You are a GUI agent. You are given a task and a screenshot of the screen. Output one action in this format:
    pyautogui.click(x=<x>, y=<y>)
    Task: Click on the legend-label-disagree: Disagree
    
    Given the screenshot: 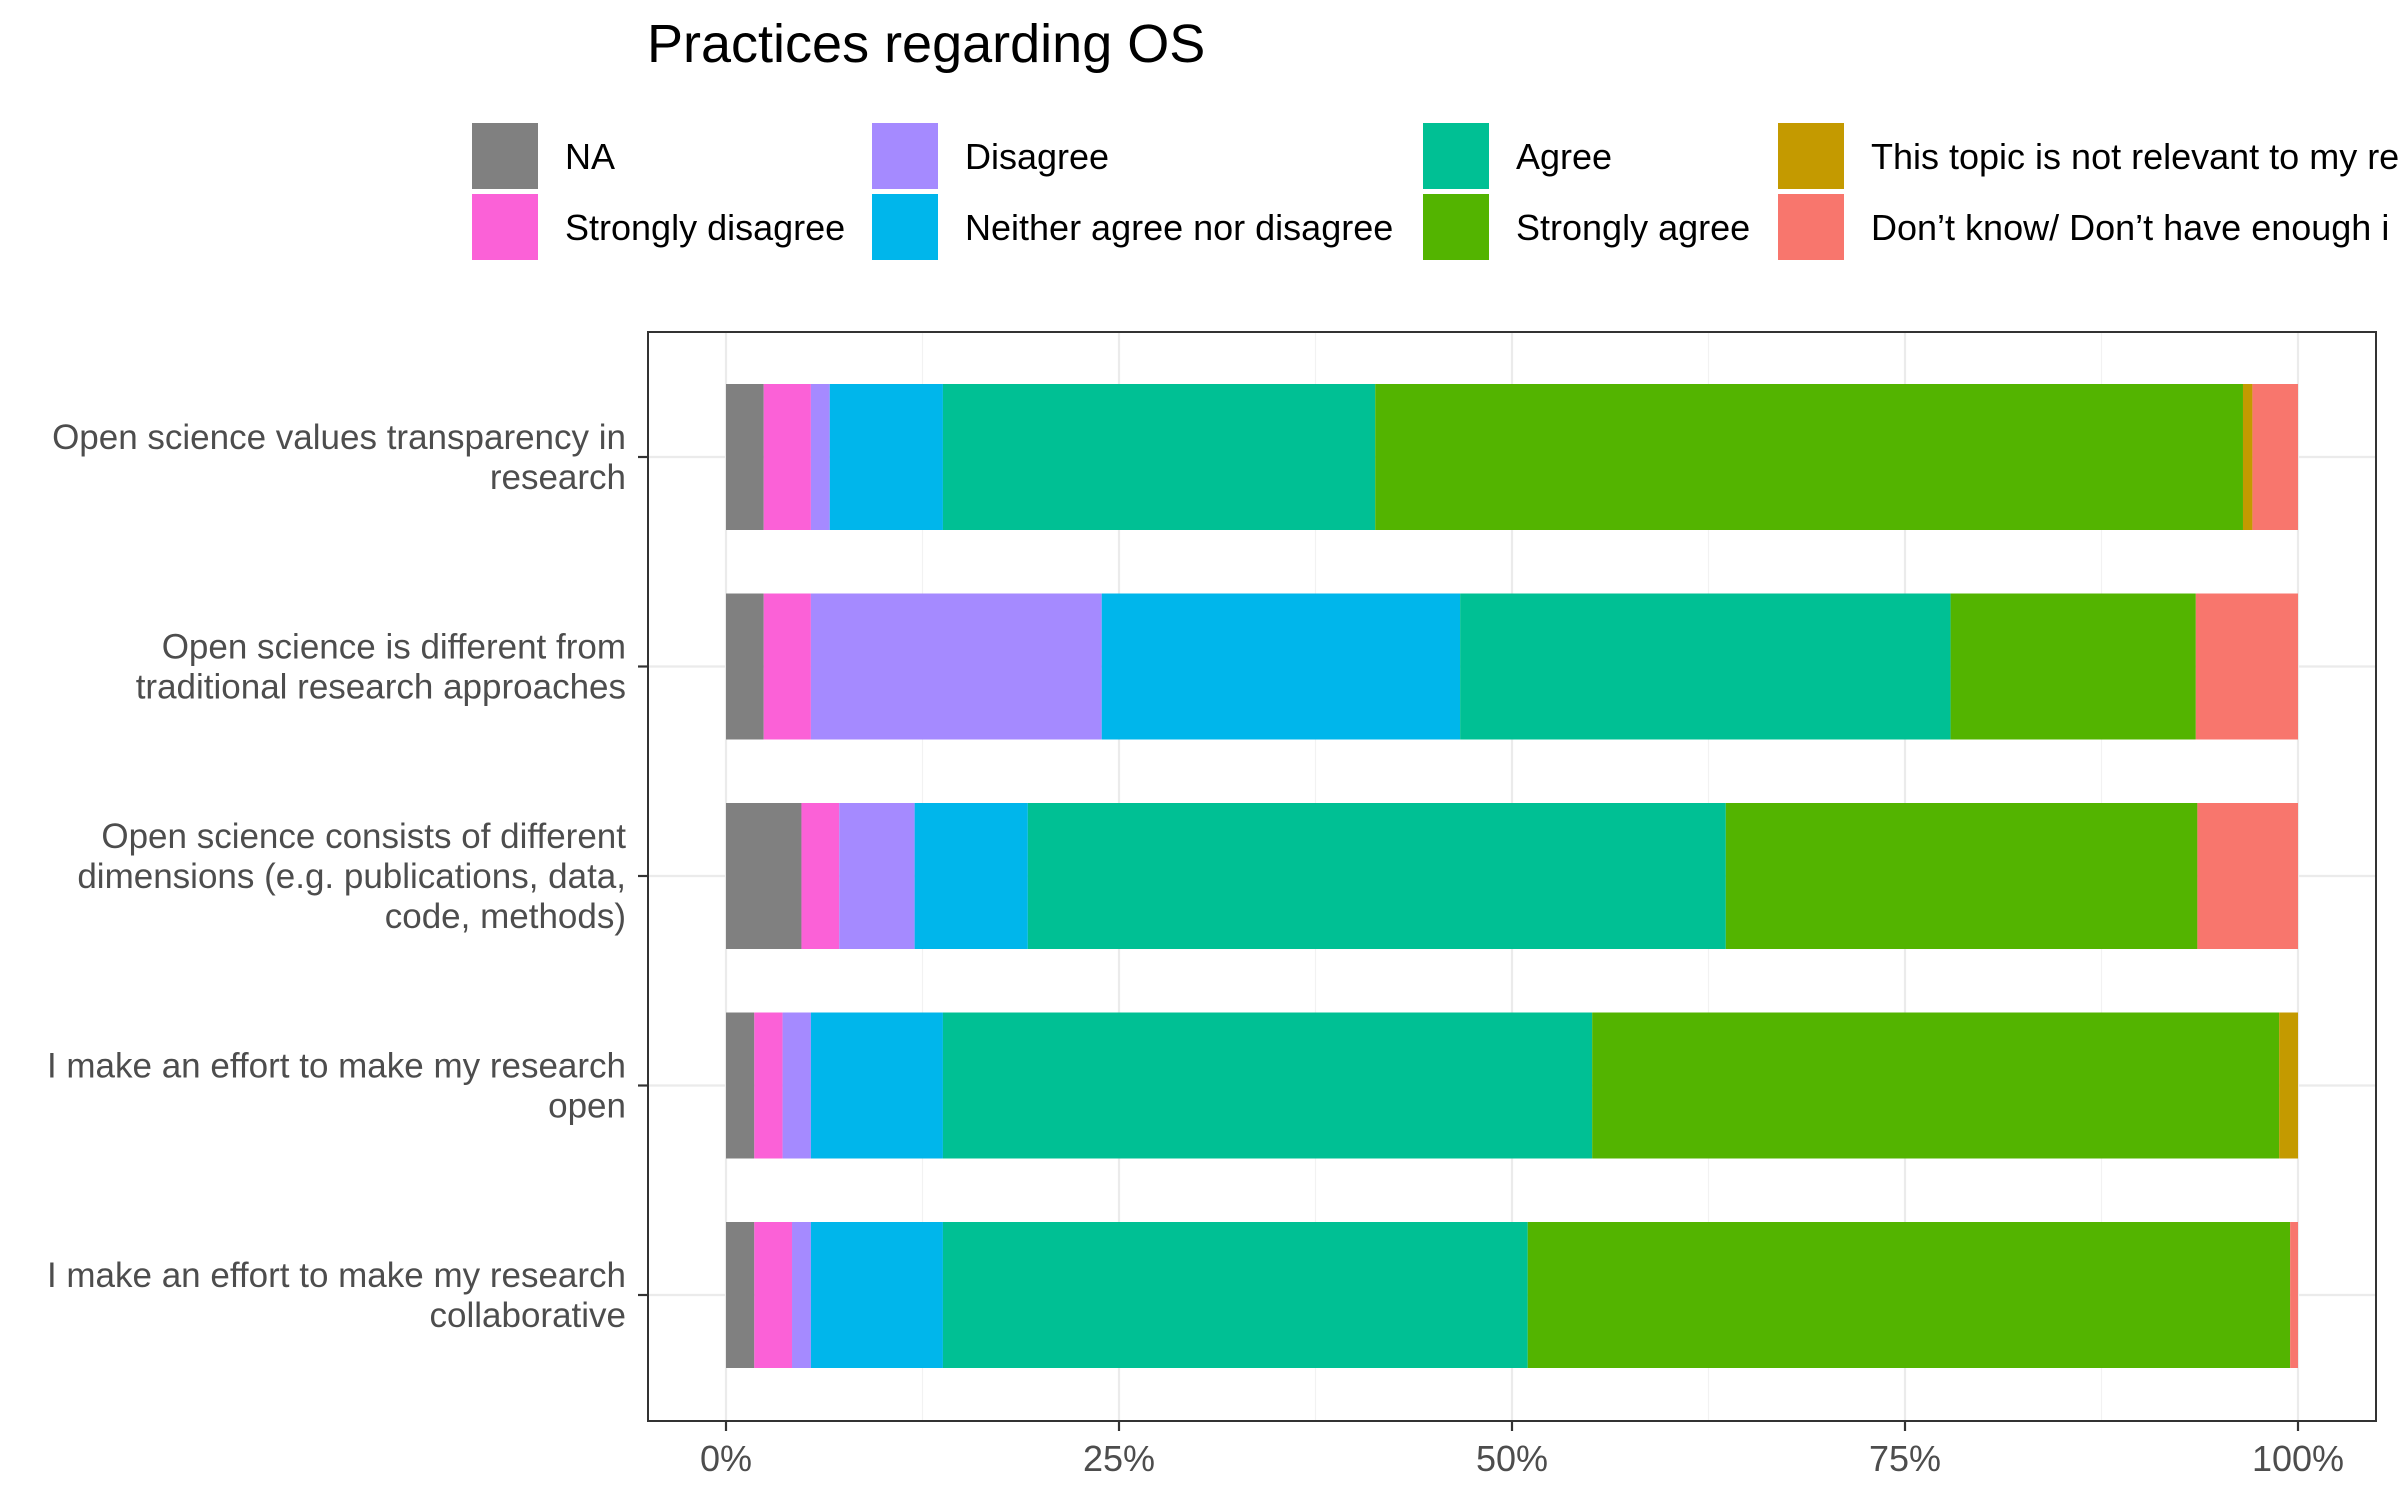 What is the action you would take?
    pyautogui.click(x=1037, y=156)
    